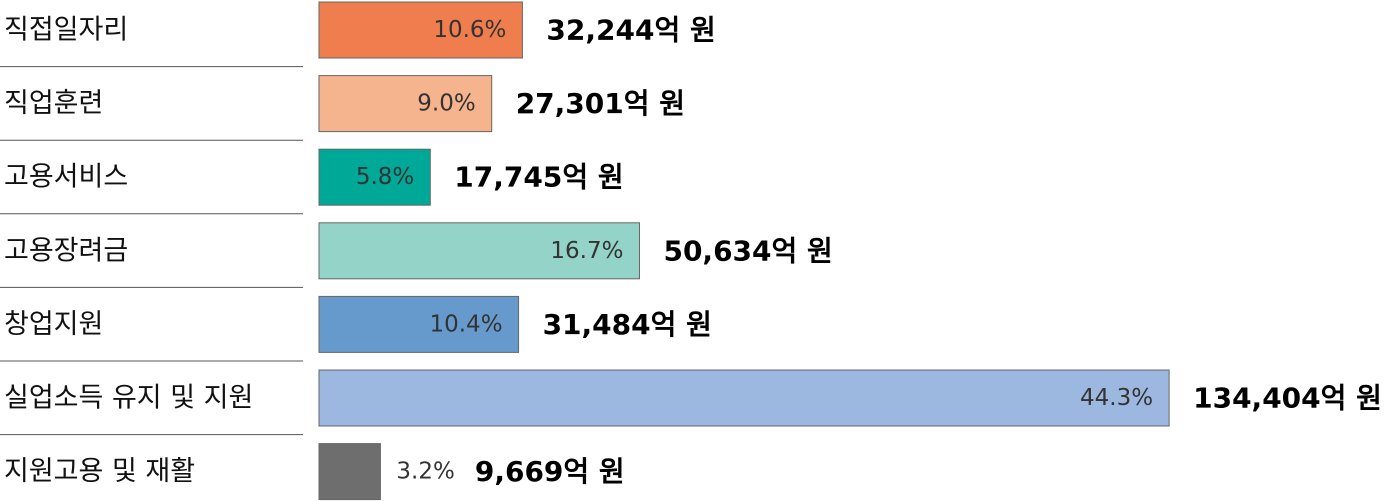 This screenshot has width=1394, height=501. Describe the element at coordinates (66, 250) in the screenshot. I see `category-label: 고용장려금` at that location.